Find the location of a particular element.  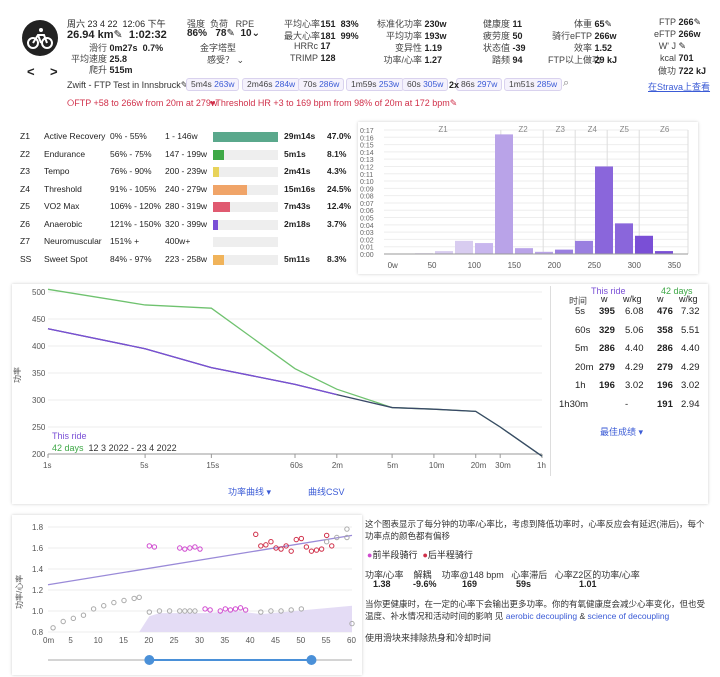

zone-label: Z1 is located at coordinates (443, 129).